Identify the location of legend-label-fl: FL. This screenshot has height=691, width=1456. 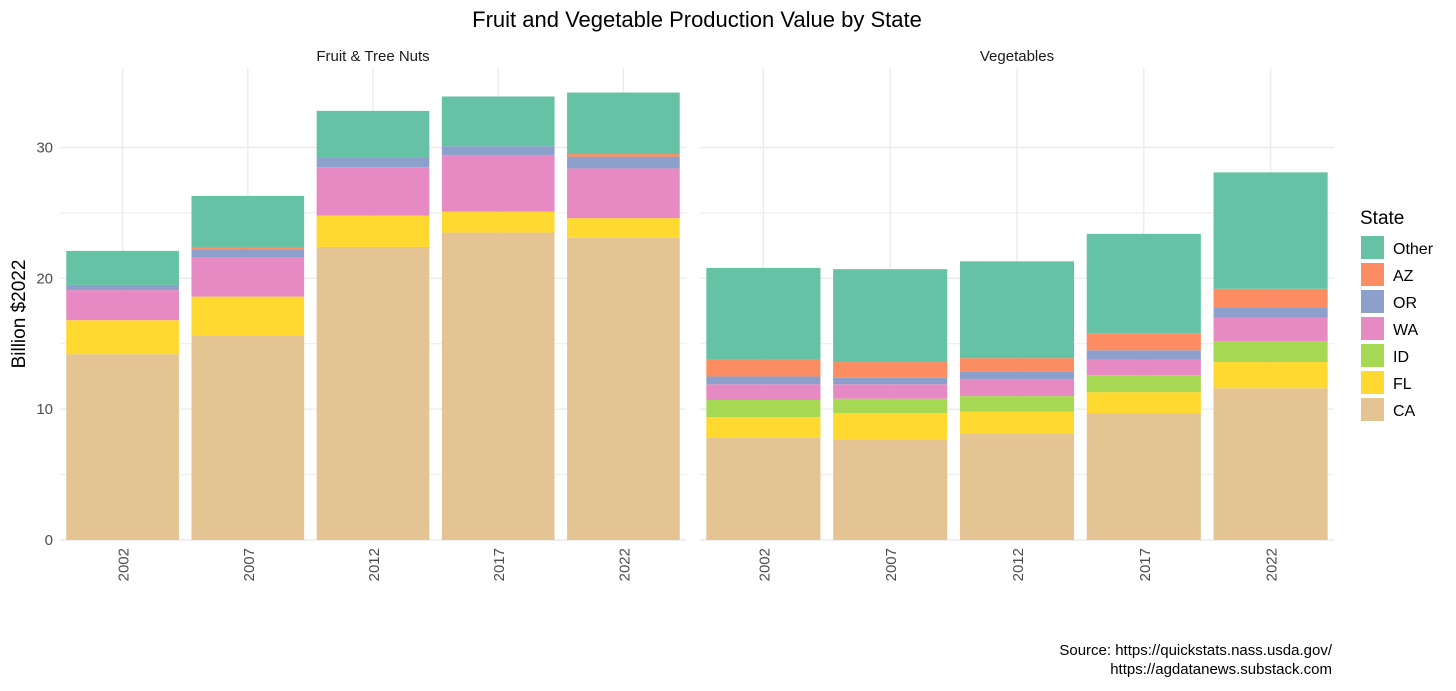
(1402, 384).